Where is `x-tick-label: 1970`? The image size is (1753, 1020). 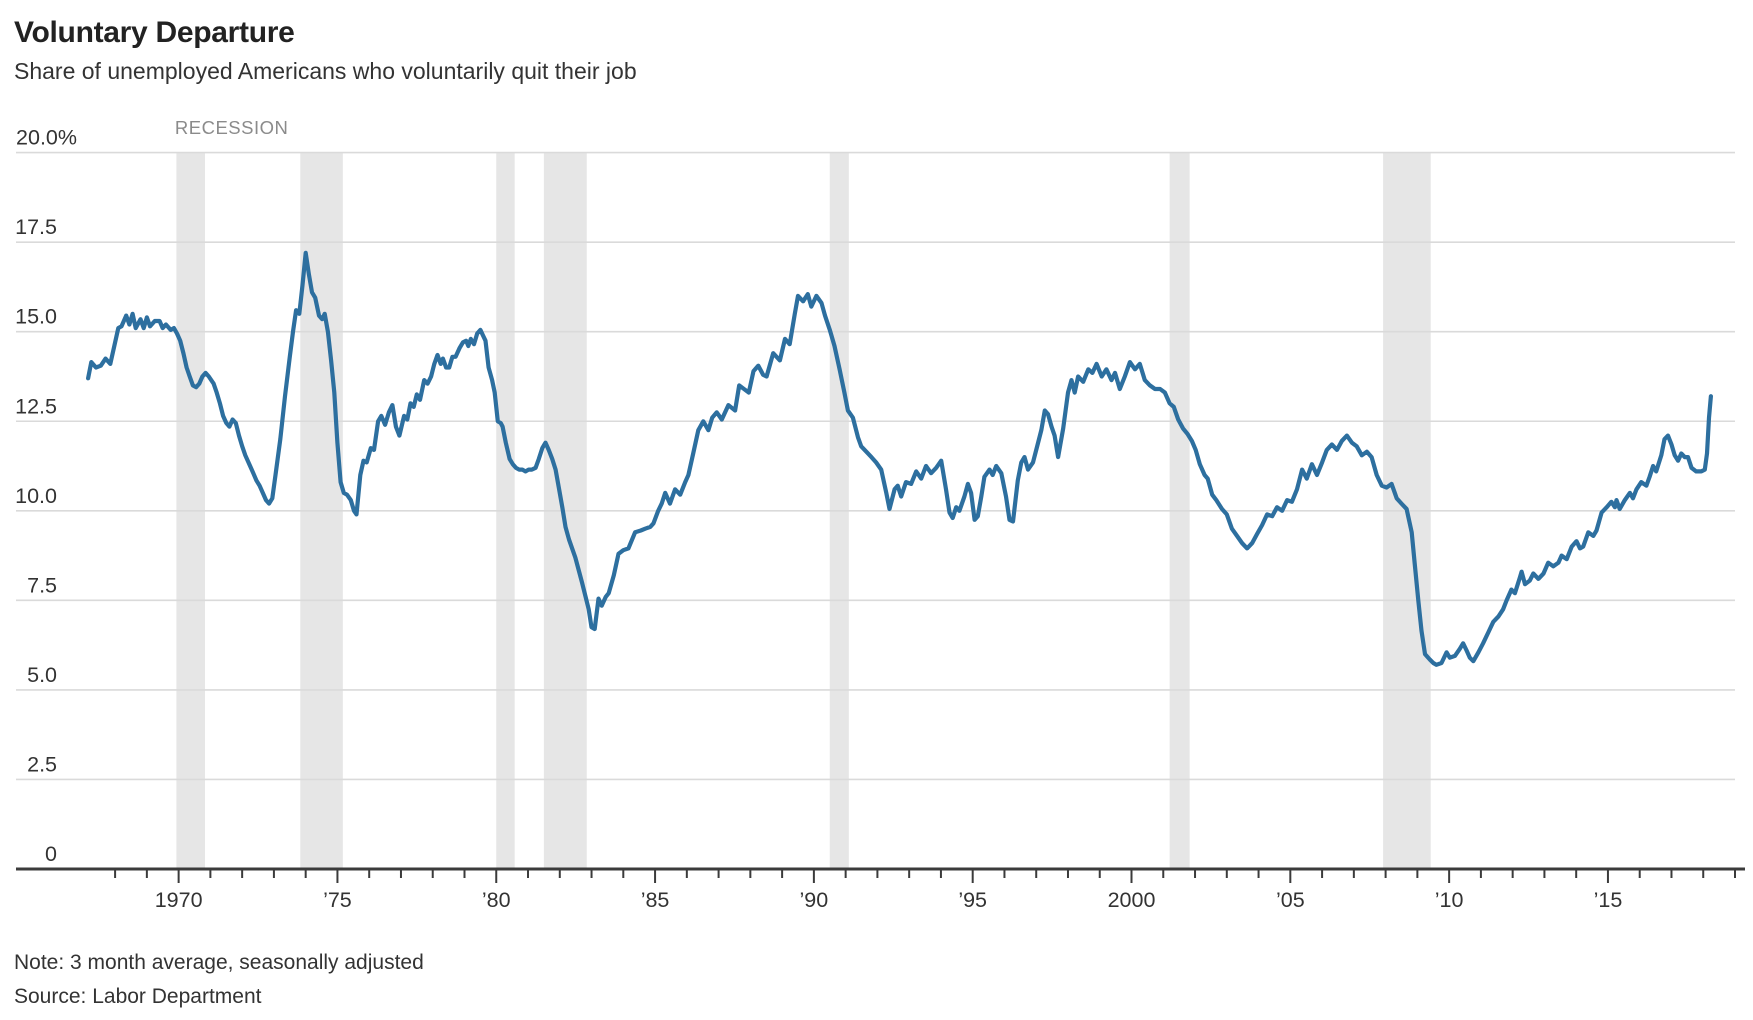
x-tick-label: 1970 is located at coordinates (179, 900).